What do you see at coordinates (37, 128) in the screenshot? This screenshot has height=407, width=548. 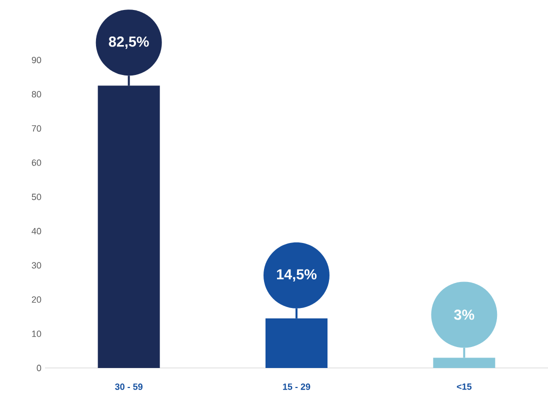 I see `y-tick-label: 70` at bounding box center [37, 128].